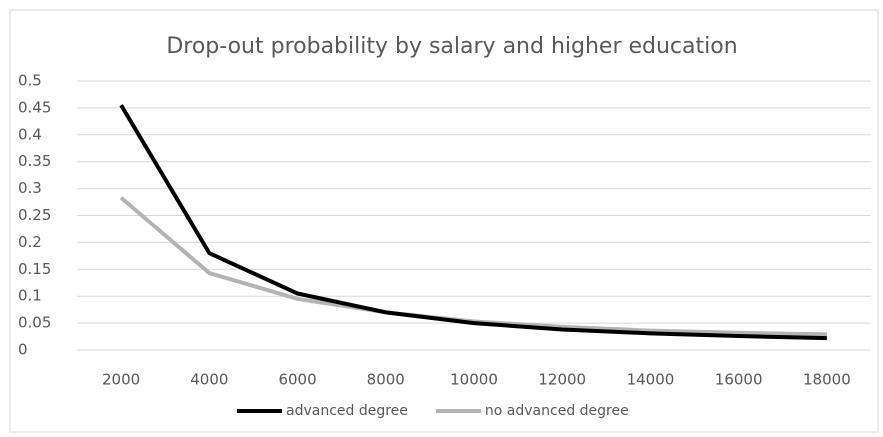  What do you see at coordinates (30, 188) in the screenshot?
I see `y-tick-label: 0.3` at bounding box center [30, 188].